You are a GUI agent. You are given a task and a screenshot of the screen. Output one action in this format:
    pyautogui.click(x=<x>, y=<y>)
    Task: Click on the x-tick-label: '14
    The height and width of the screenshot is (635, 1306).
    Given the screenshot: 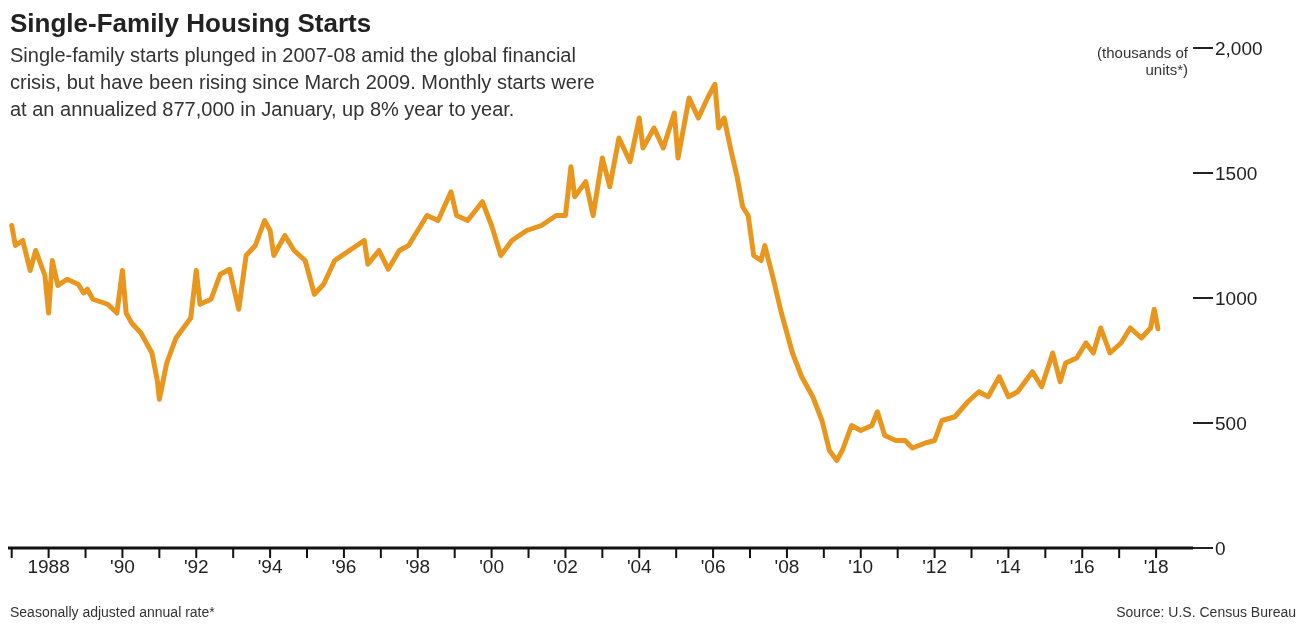 What is the action you would take?
    pyautogui.click(x=1009, y=567)
    